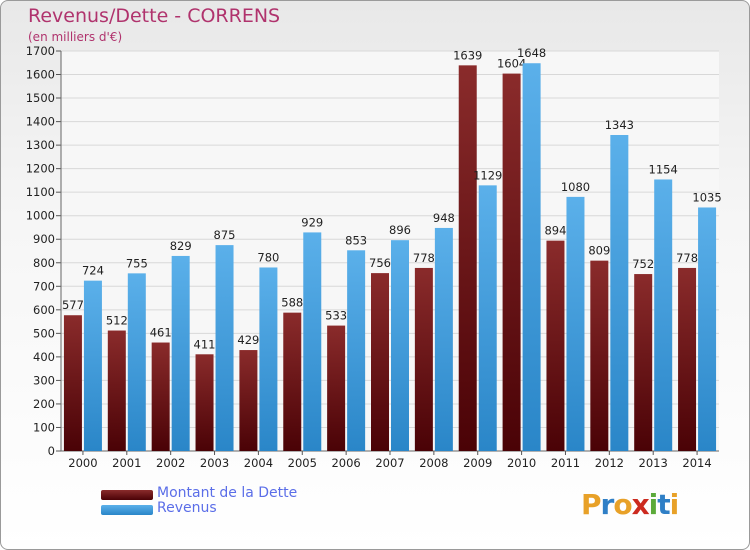 The image size is (750, 550). Describe the element at coordinates (181, 246) in the screenshot. I see `bar-value-label: 829` at that location.